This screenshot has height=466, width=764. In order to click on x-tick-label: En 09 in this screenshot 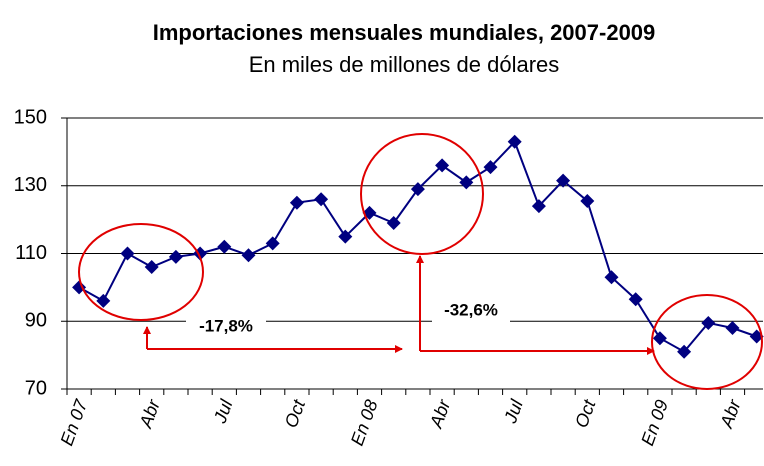, I will do `click(654, 422)`.